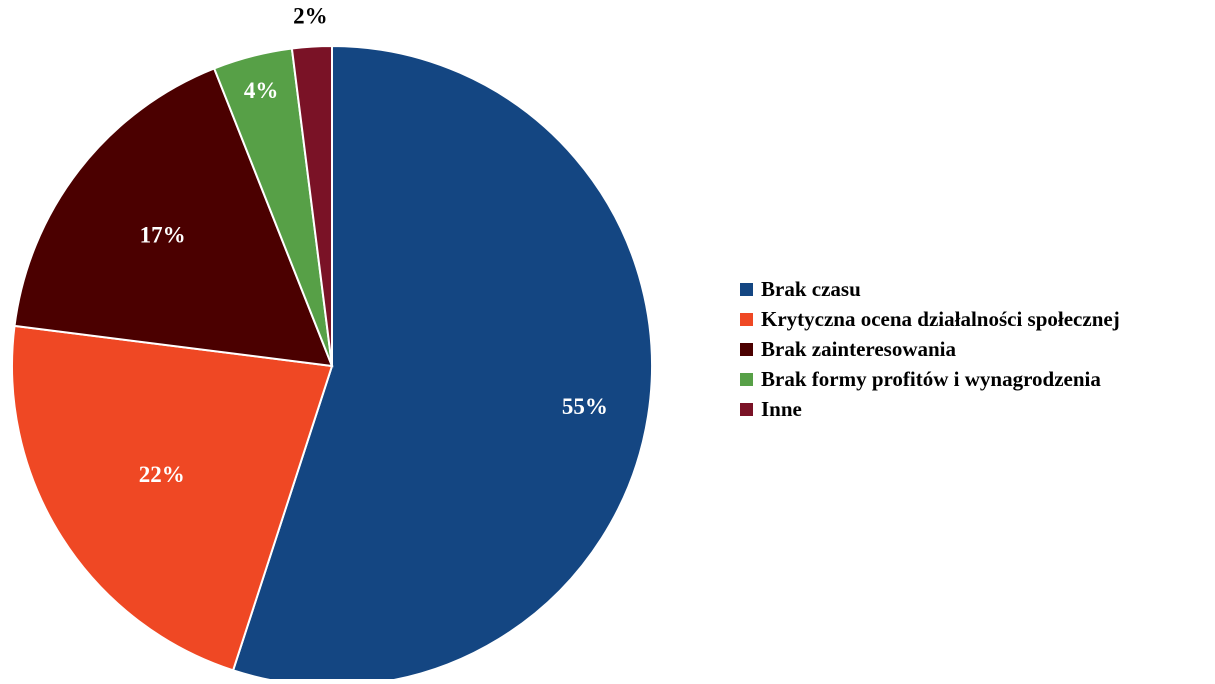 This screenshot has height=684, width=1215. I want to click on legend-item-krytyczna-ocena: Krytyczna ocena działalności społecznej, so click(975, 319).